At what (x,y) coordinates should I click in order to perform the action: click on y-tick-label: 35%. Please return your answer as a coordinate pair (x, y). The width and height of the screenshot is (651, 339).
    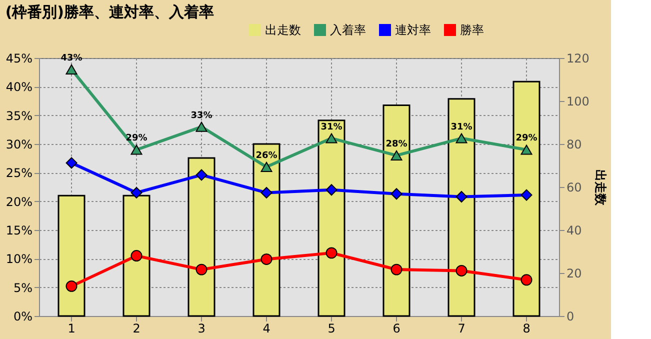
    Looking at the image, I should click on (19, 115).